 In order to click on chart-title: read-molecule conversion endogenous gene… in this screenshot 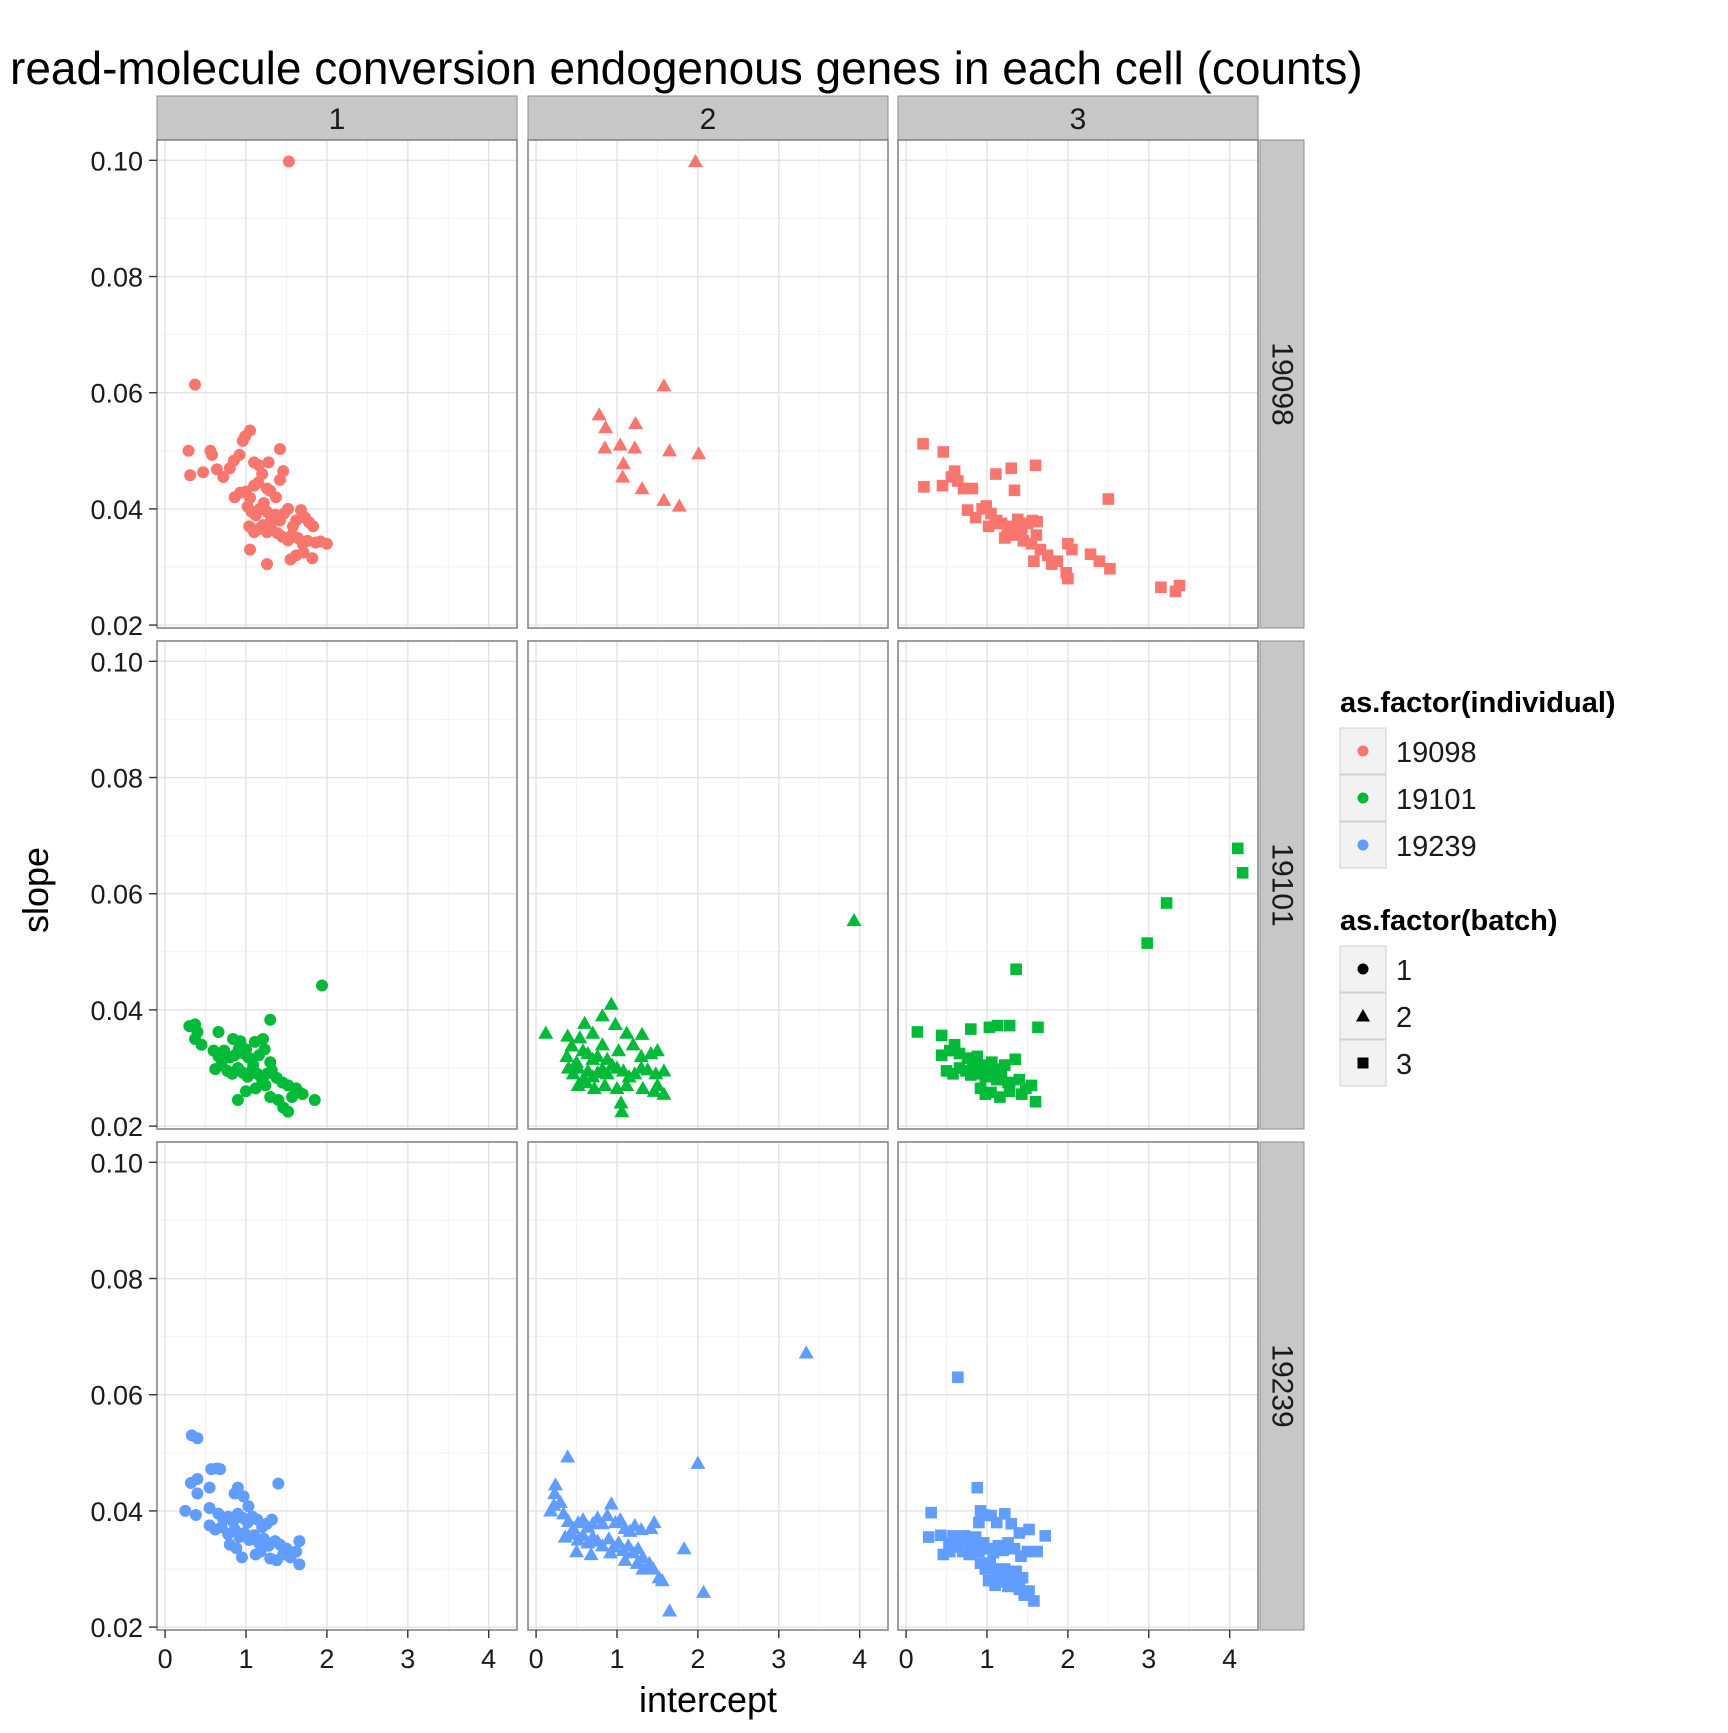, I will do `click(686, 68)`.